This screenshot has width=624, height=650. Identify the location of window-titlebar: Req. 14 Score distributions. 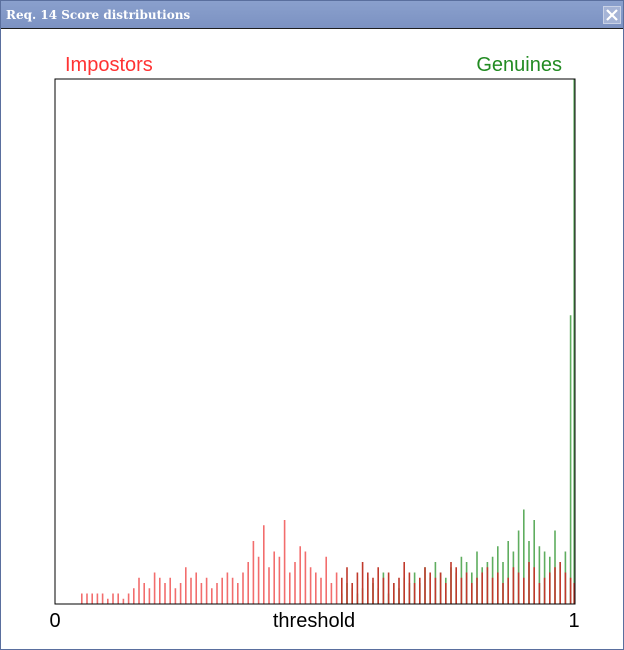
(312, 15).